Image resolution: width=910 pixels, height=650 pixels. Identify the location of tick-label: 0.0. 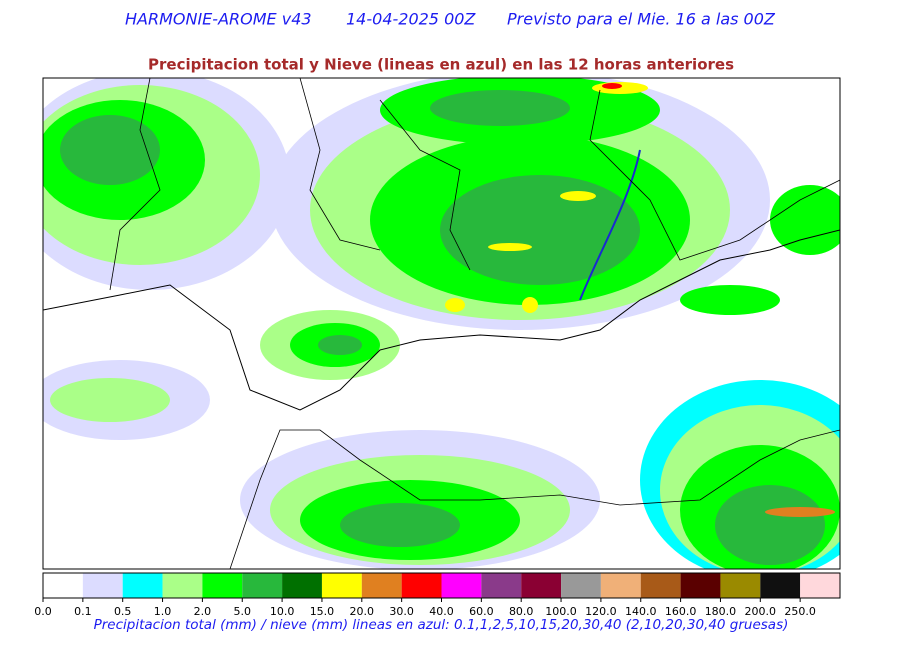
(43, 611).